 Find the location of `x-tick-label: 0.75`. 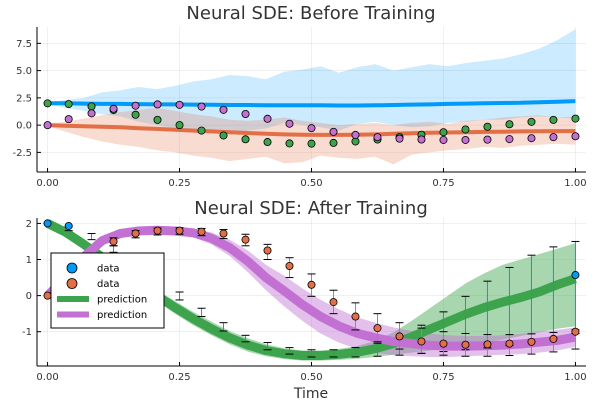

x-tick-label: 0.75 is located at coordinates (443, 377).